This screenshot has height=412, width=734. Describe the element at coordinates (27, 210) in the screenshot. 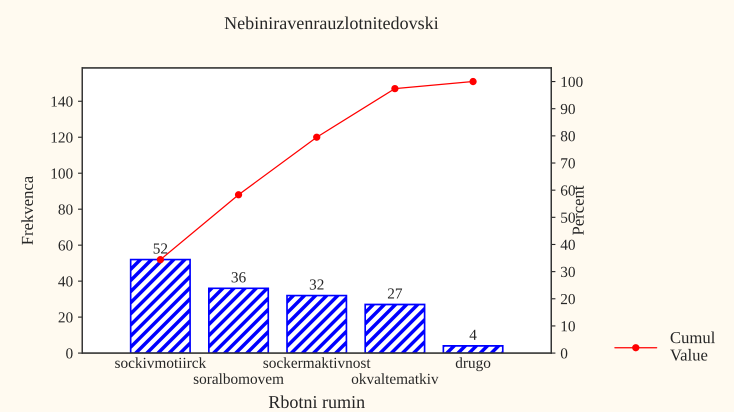

I see `y-axis-title: Frekvenca` at that location.